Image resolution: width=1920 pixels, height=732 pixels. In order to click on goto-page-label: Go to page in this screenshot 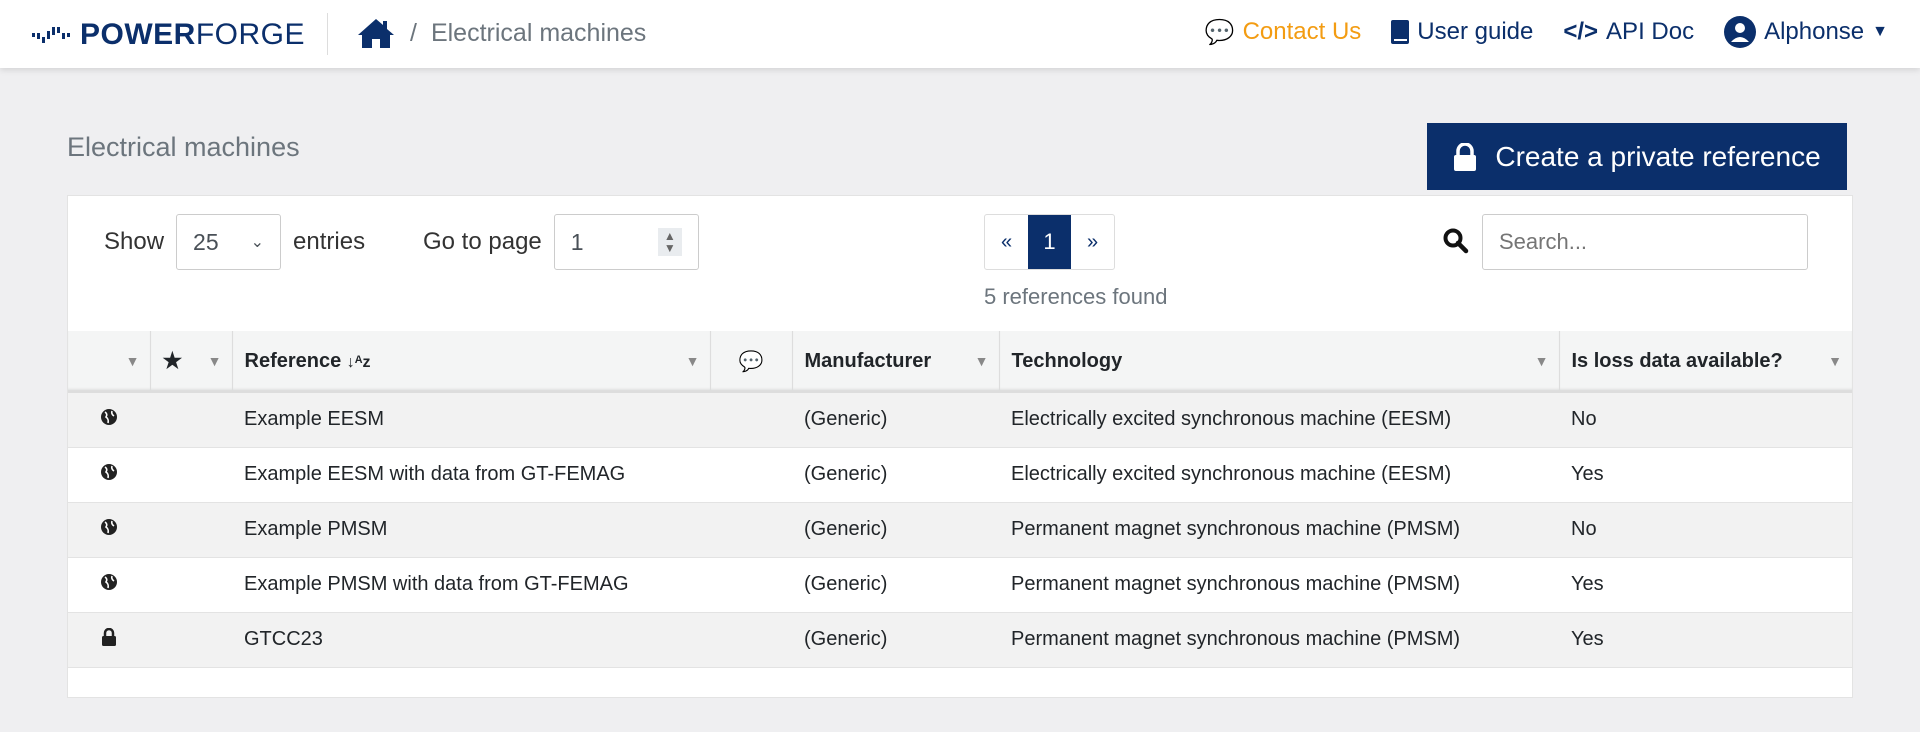, I will do `click(482, 241)`.